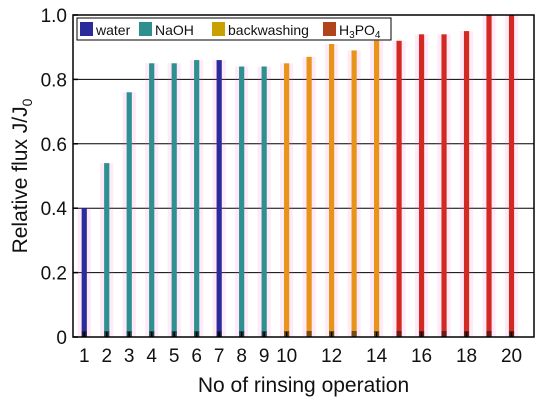 This screenshot has height=411, width=550. I want to click on y-tick-label: 0.4, so click(54, 209).